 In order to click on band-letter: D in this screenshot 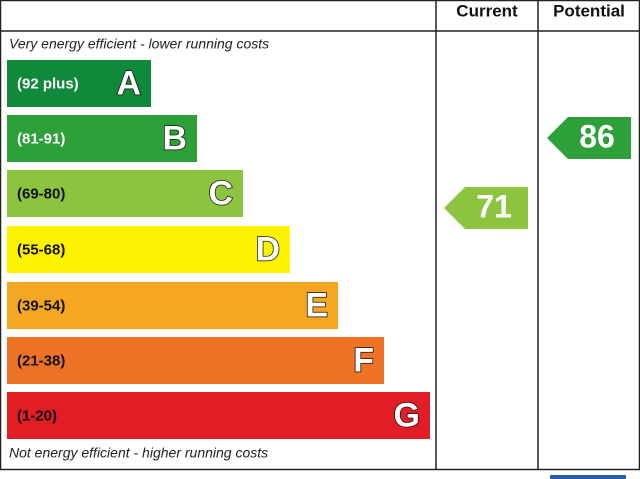, I will do `click(267, 249)`.